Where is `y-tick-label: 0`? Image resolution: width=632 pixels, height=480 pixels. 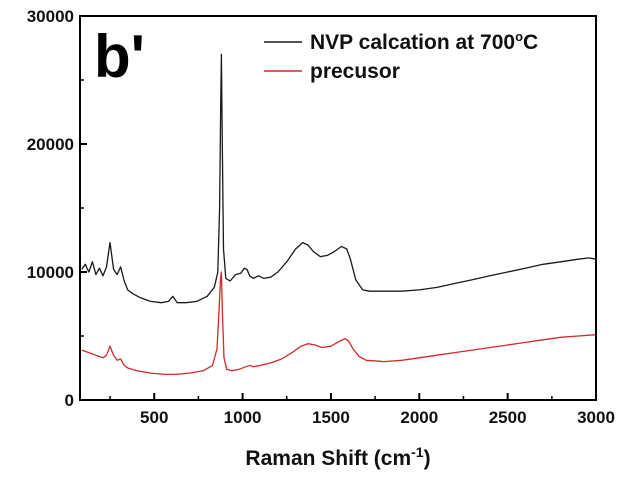
y-tick-label: 0 is located at coordinates (69, 400).